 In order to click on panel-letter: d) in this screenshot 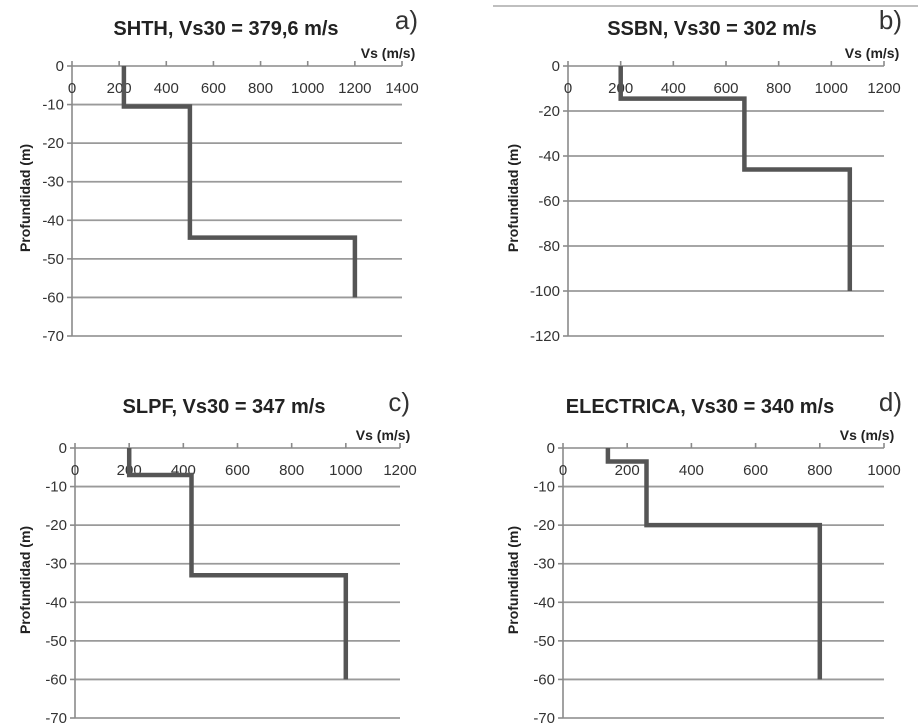, I will do `click(890, 402)`.